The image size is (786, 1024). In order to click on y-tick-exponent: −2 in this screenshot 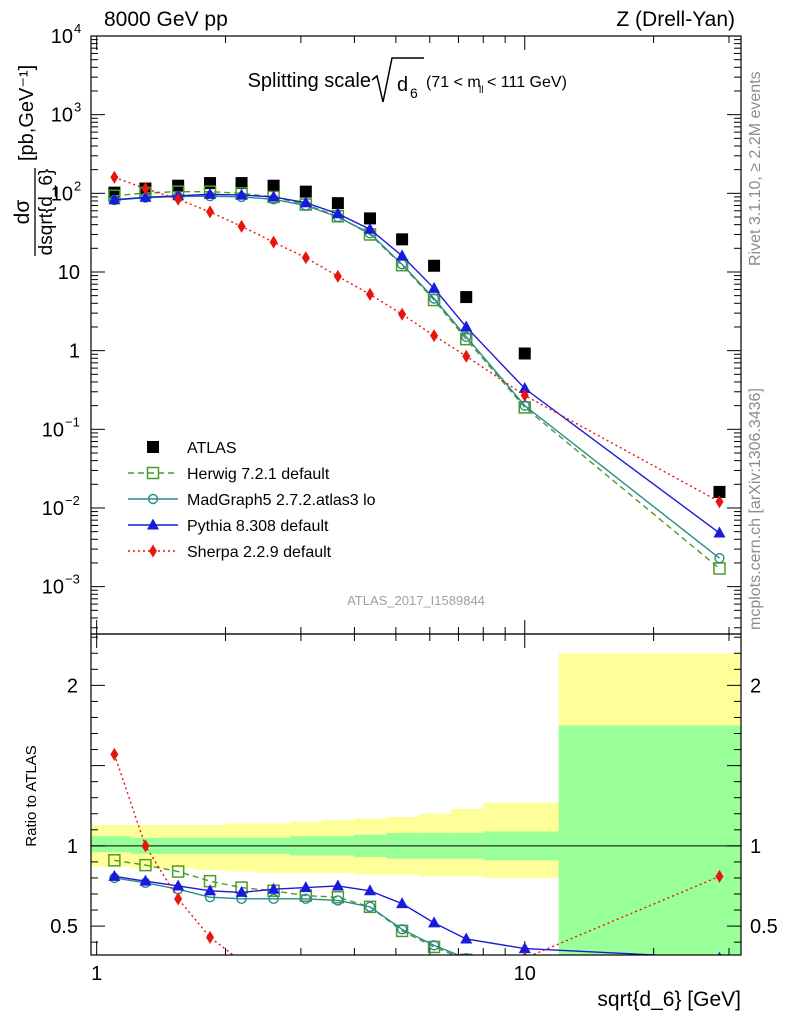, I will do `click(72, 500)`.